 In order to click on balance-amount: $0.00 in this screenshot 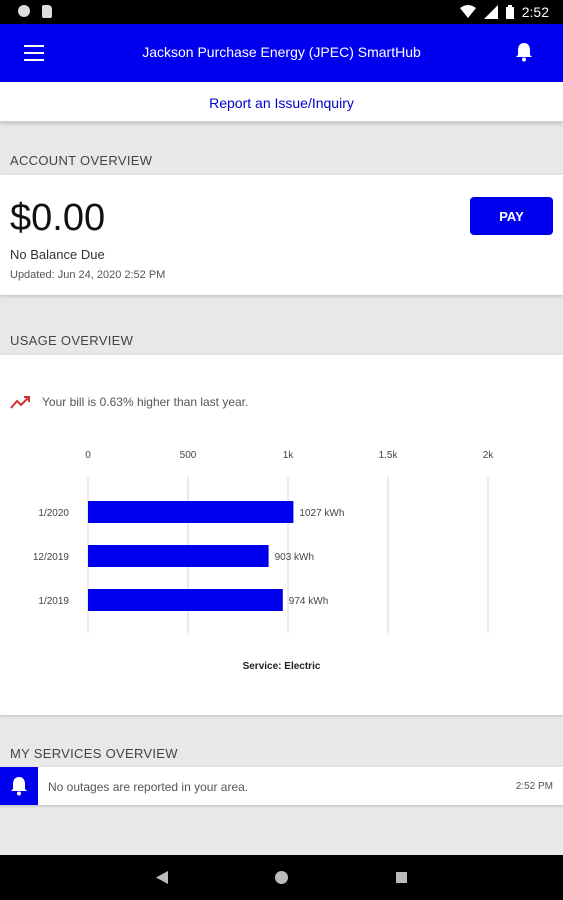, I will do `click(58, 218)`.